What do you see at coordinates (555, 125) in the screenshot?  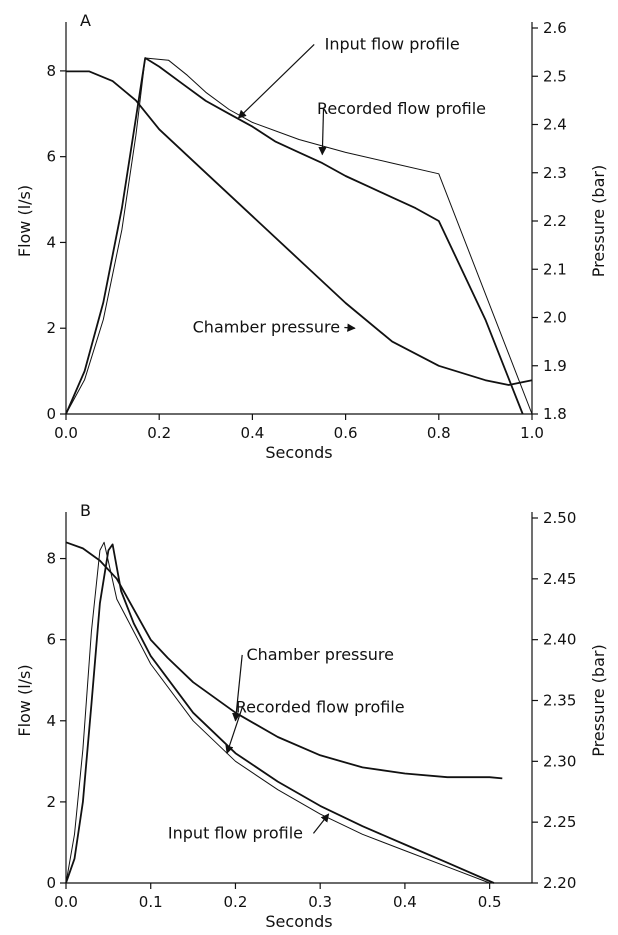 I see `panel-a-y2-tick-label: 2.4` at bounding box center [555, 125].